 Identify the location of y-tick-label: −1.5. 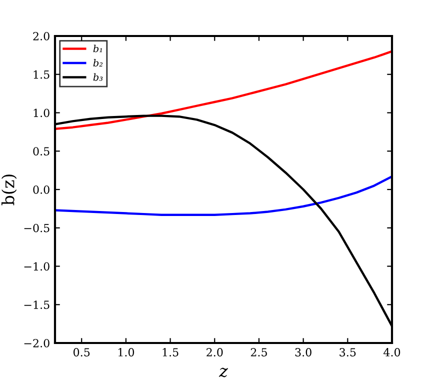
(37, 305).